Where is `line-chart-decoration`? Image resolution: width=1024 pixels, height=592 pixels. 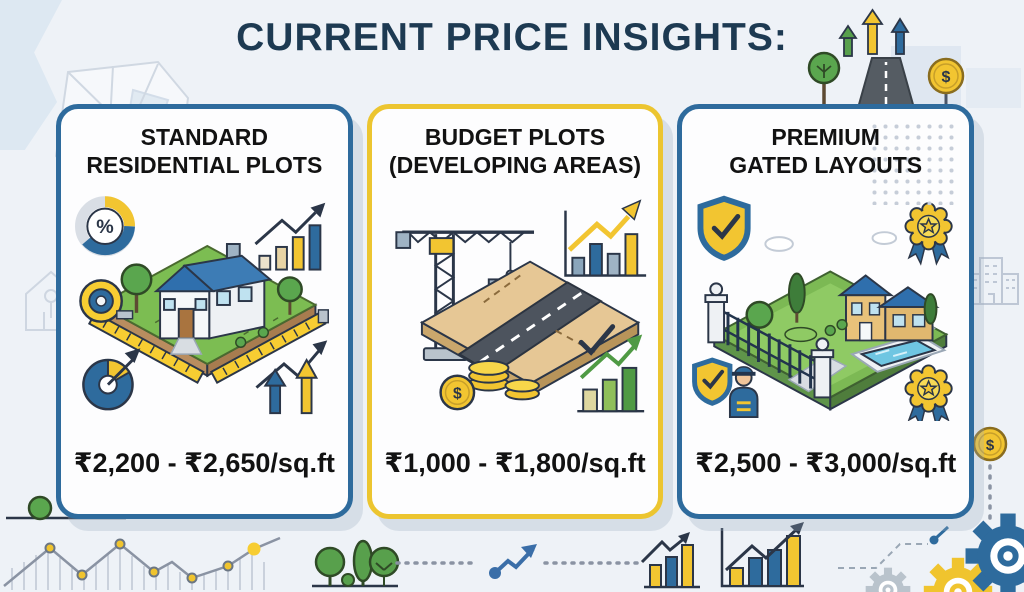 line-chart-decoration is located at coordinates (142, 563).